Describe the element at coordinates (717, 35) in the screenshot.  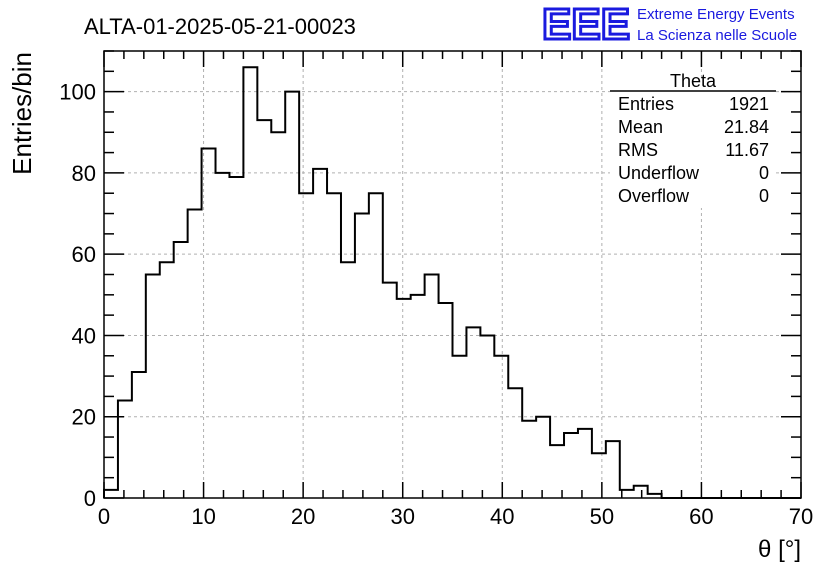
I see `logo-line2: La Scienza nelle Scuole` at that location.